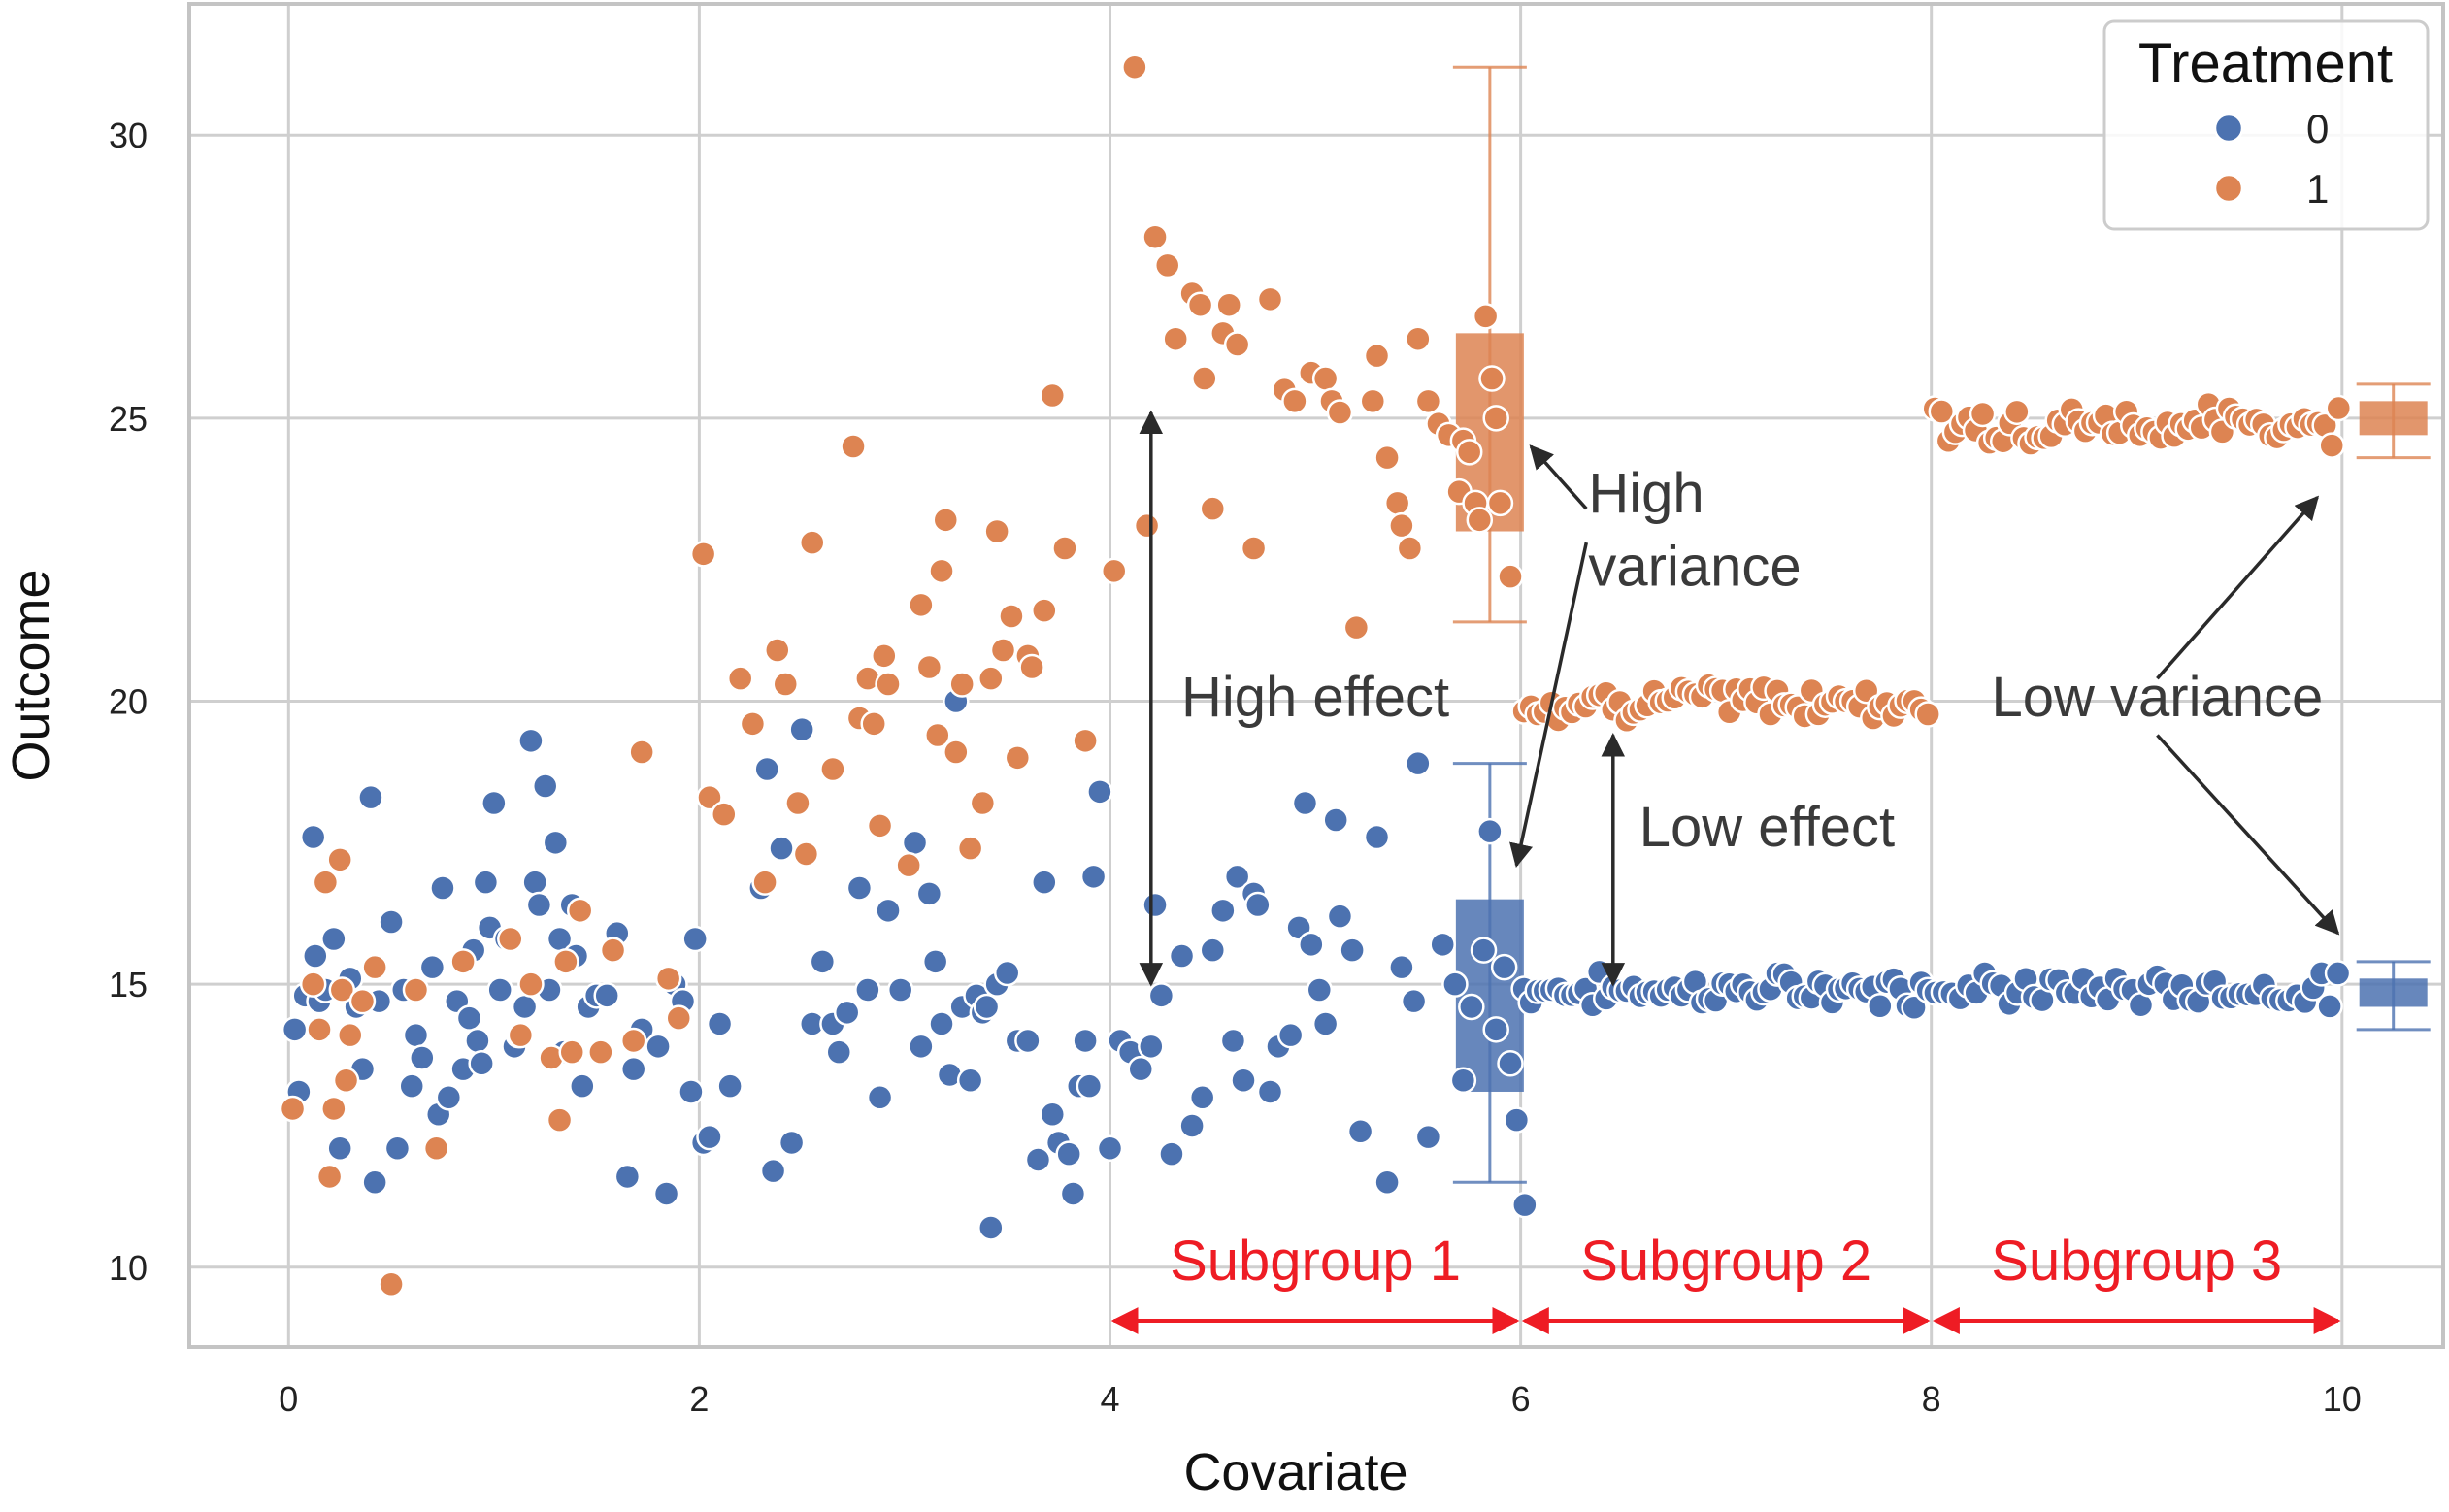 The height and width of the screenshot is (1512, 2449). I want to click on x-tick-label: 10, so click(2343, 1399).